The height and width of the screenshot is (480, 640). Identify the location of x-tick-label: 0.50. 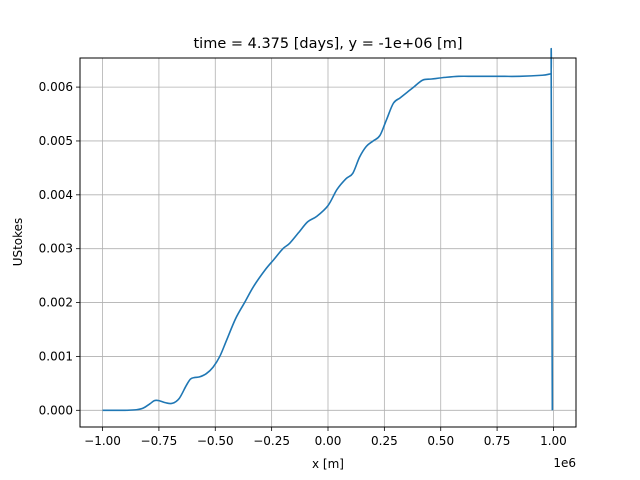
(440, 441).